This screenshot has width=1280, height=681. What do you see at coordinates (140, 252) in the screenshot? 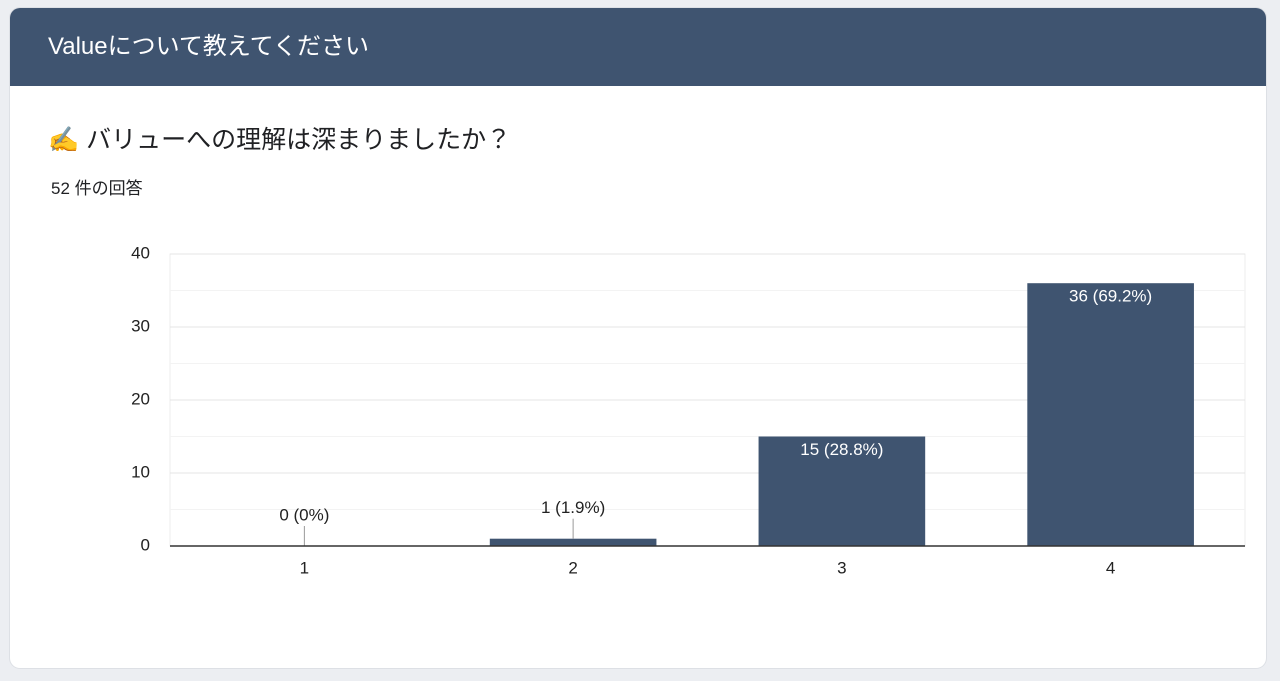
I see `y-tick-label: 40` at bounding box center [140, 252].